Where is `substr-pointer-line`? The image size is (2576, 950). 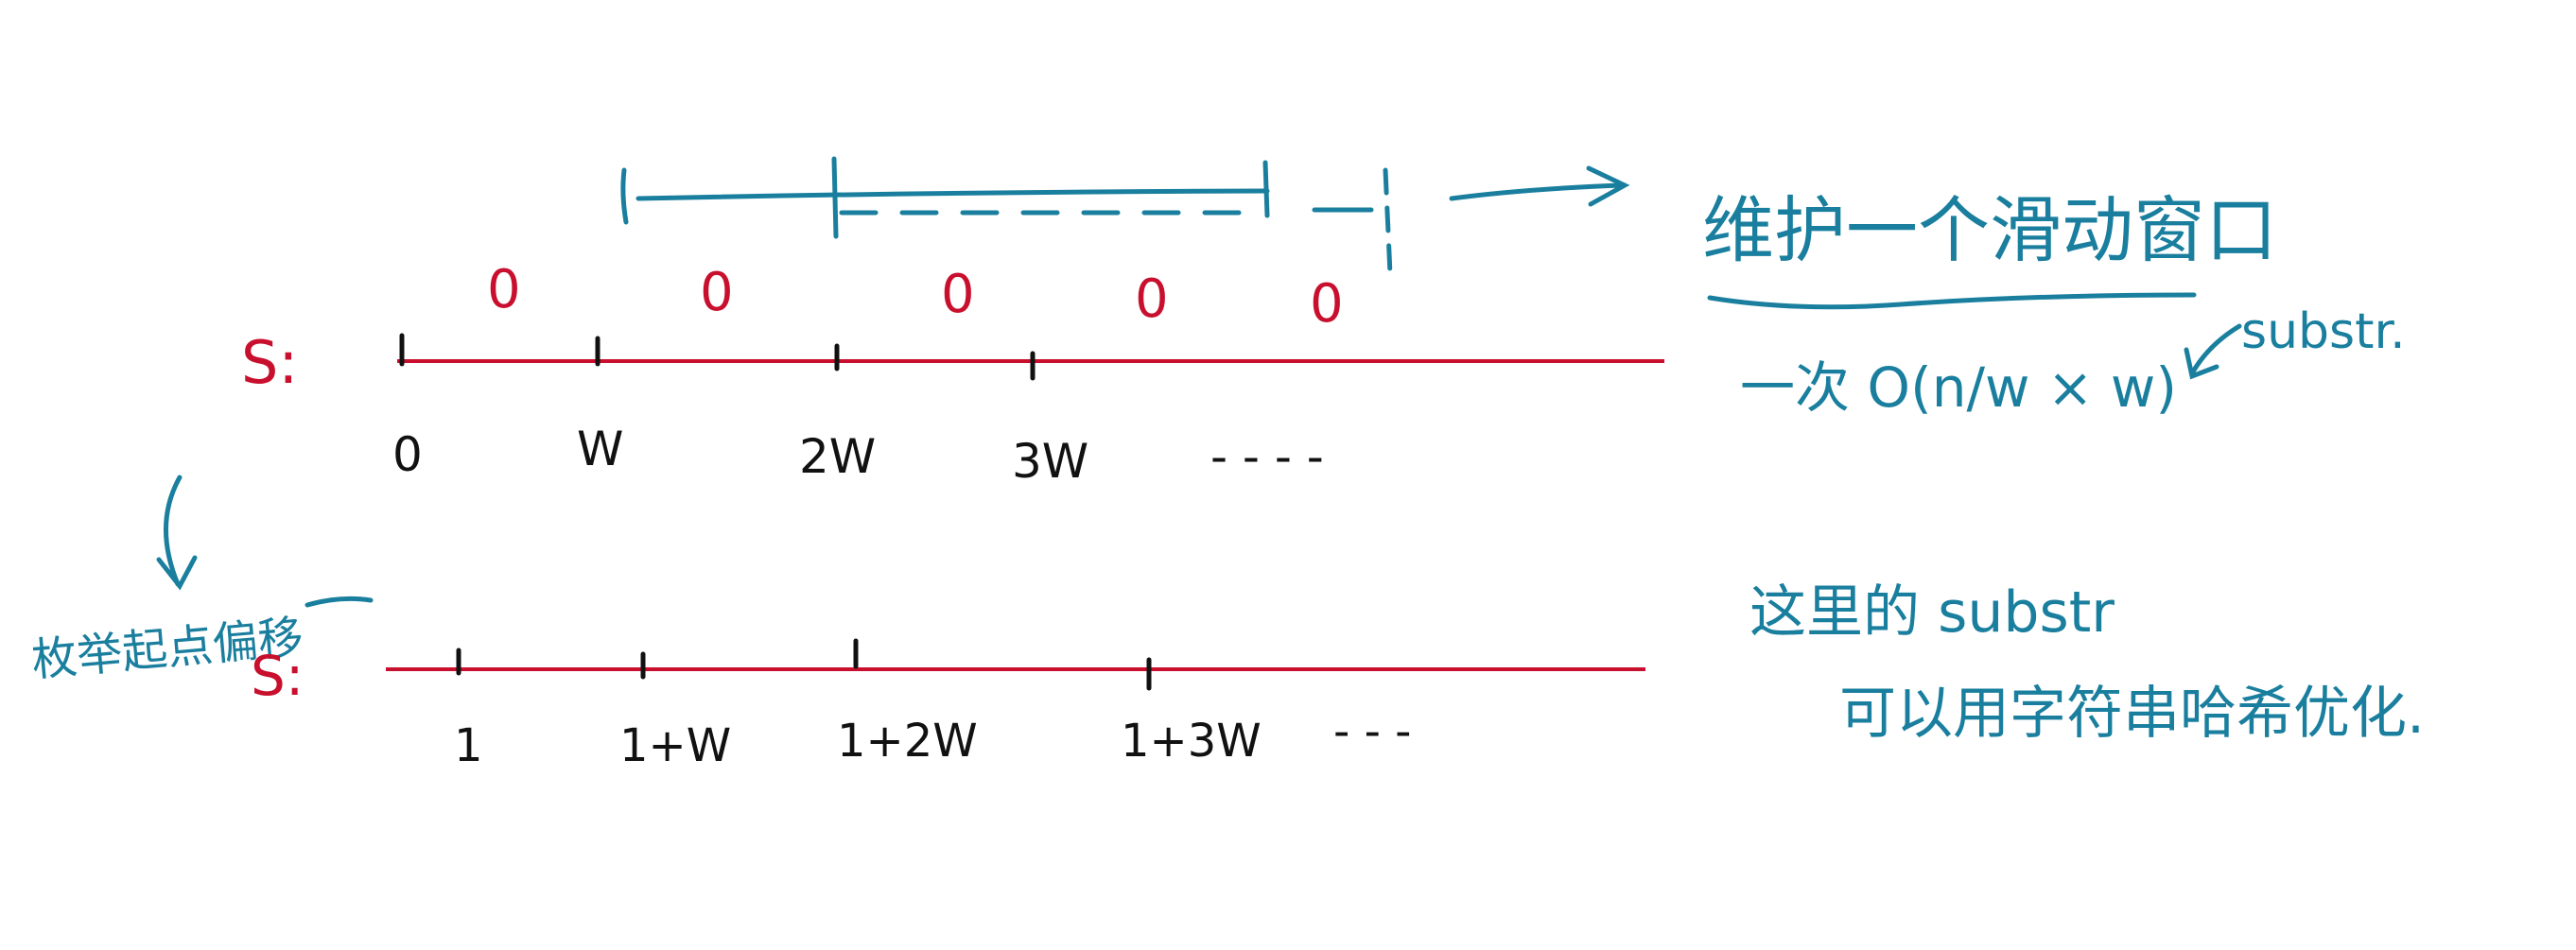
substr-pointer-line is located at coordinates (2215, 349).